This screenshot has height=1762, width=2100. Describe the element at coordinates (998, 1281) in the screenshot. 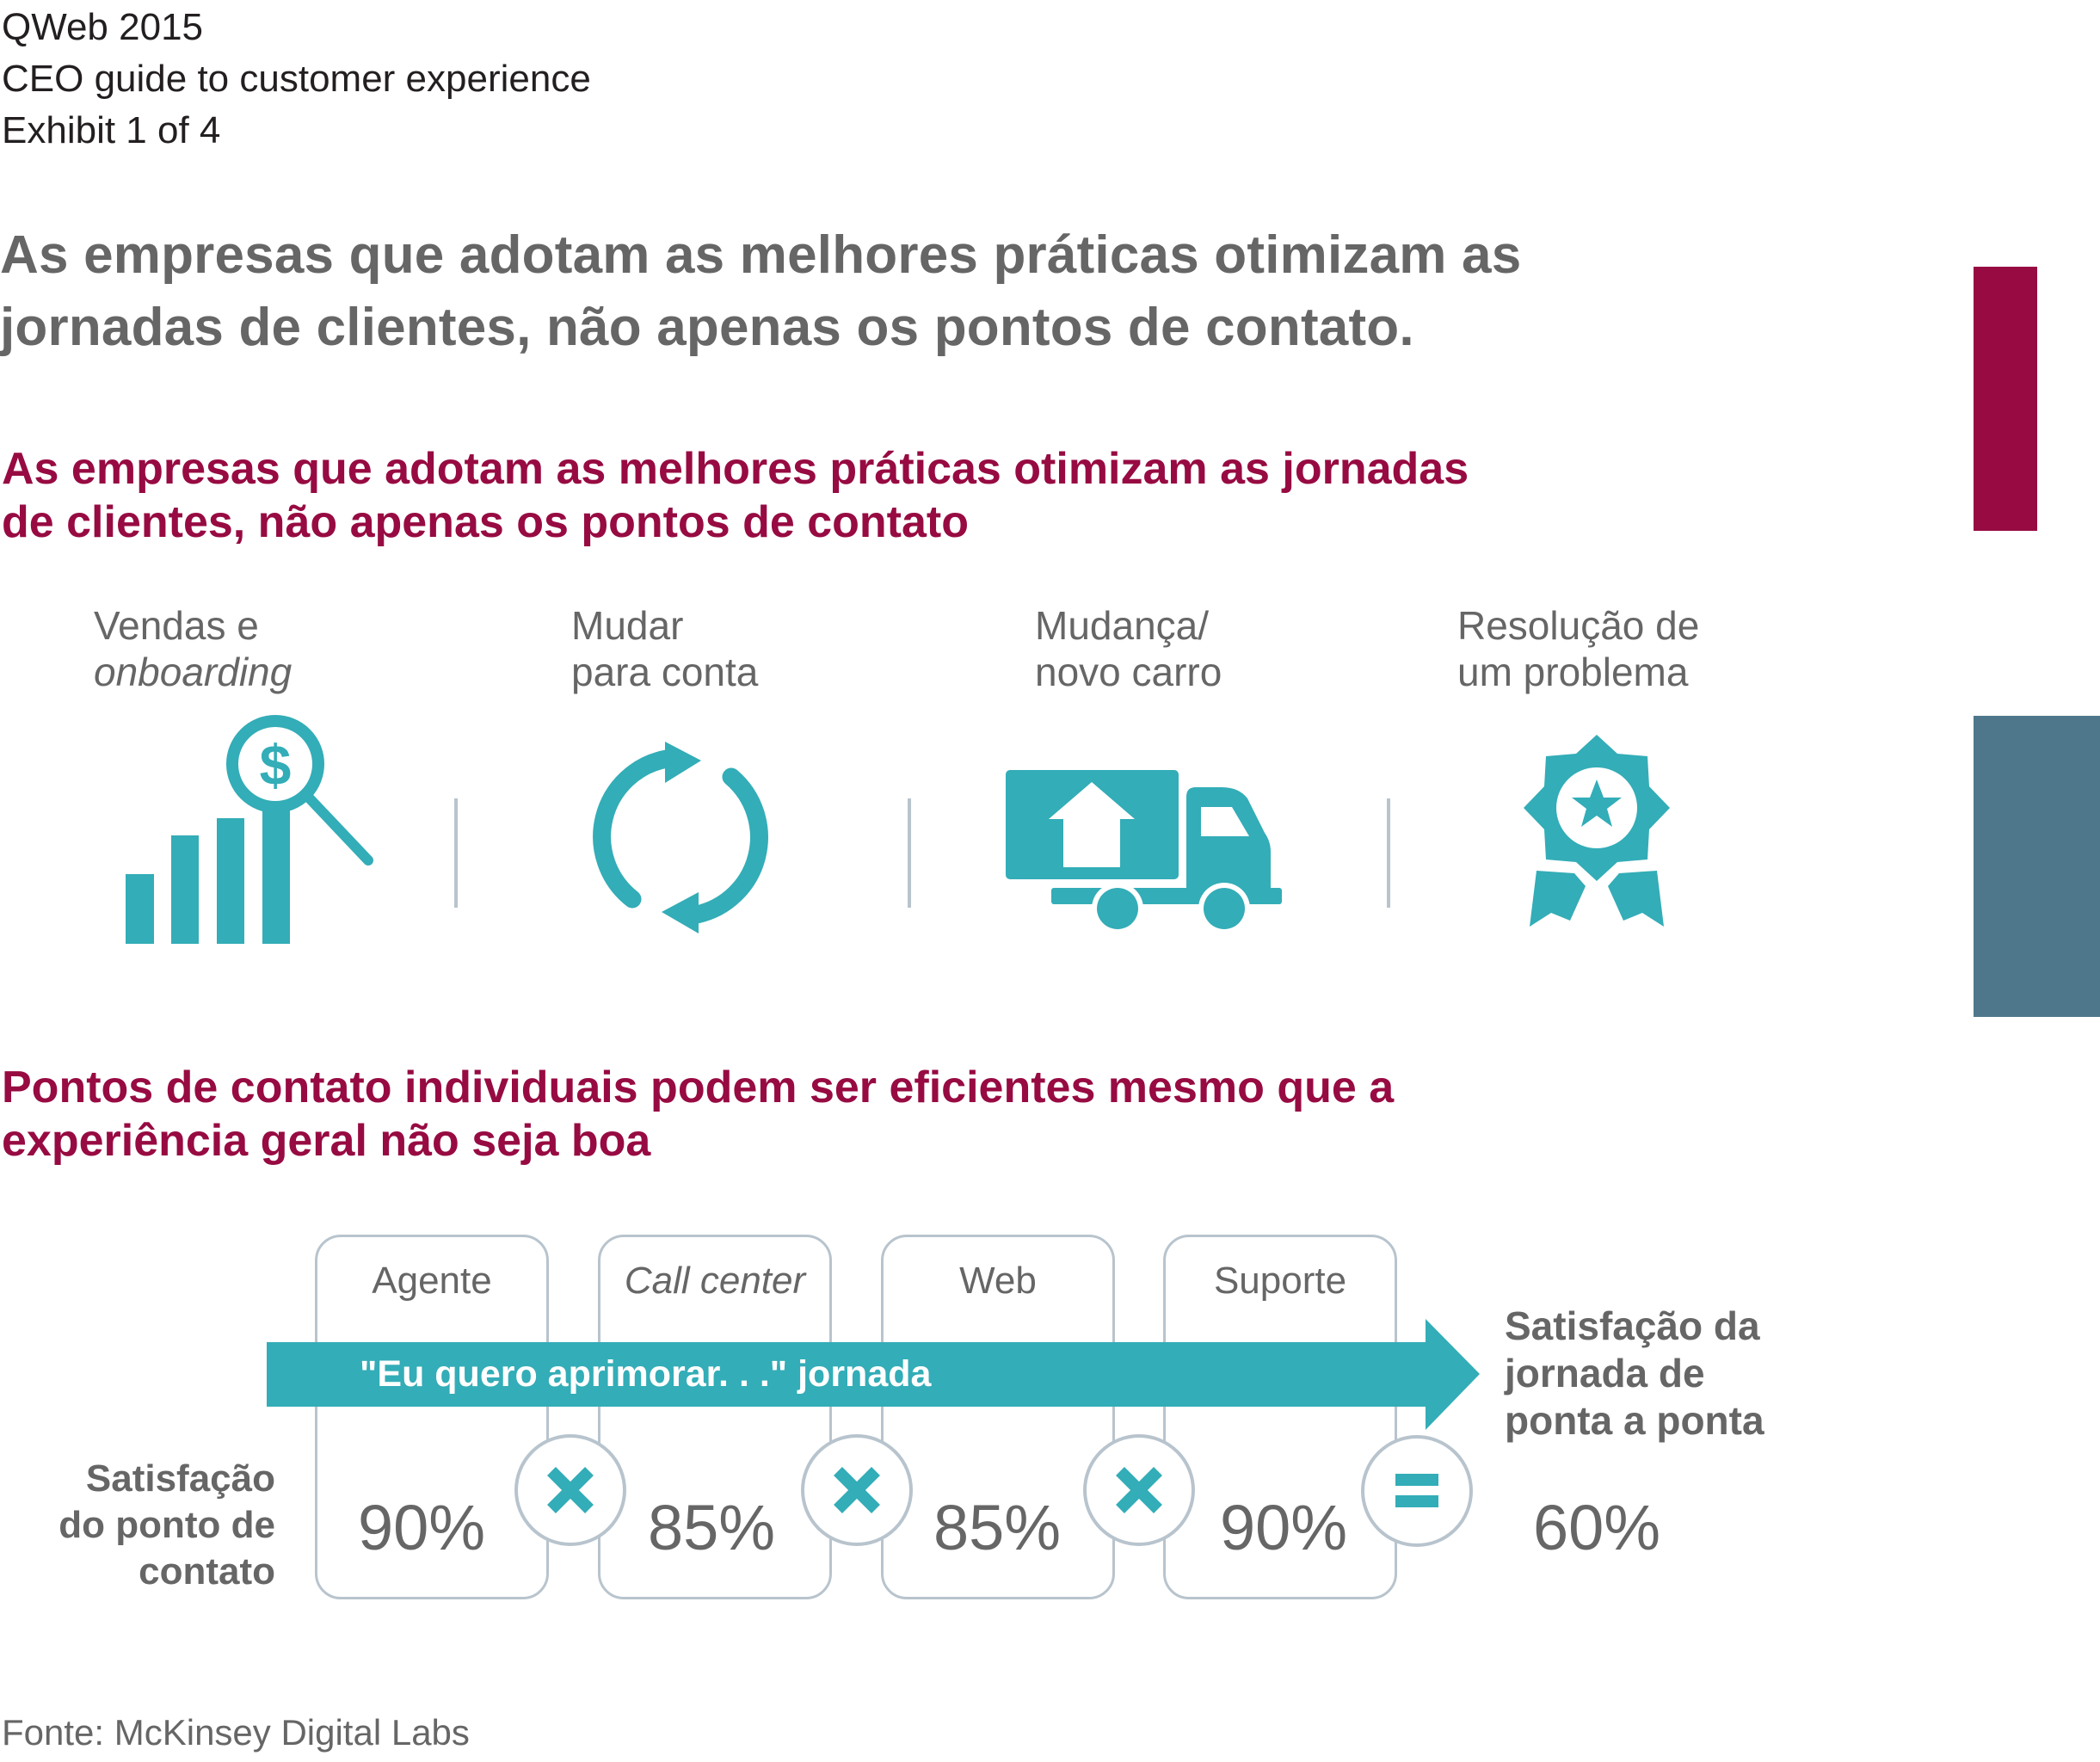

I see `touchpoint-name: Web` at that location.